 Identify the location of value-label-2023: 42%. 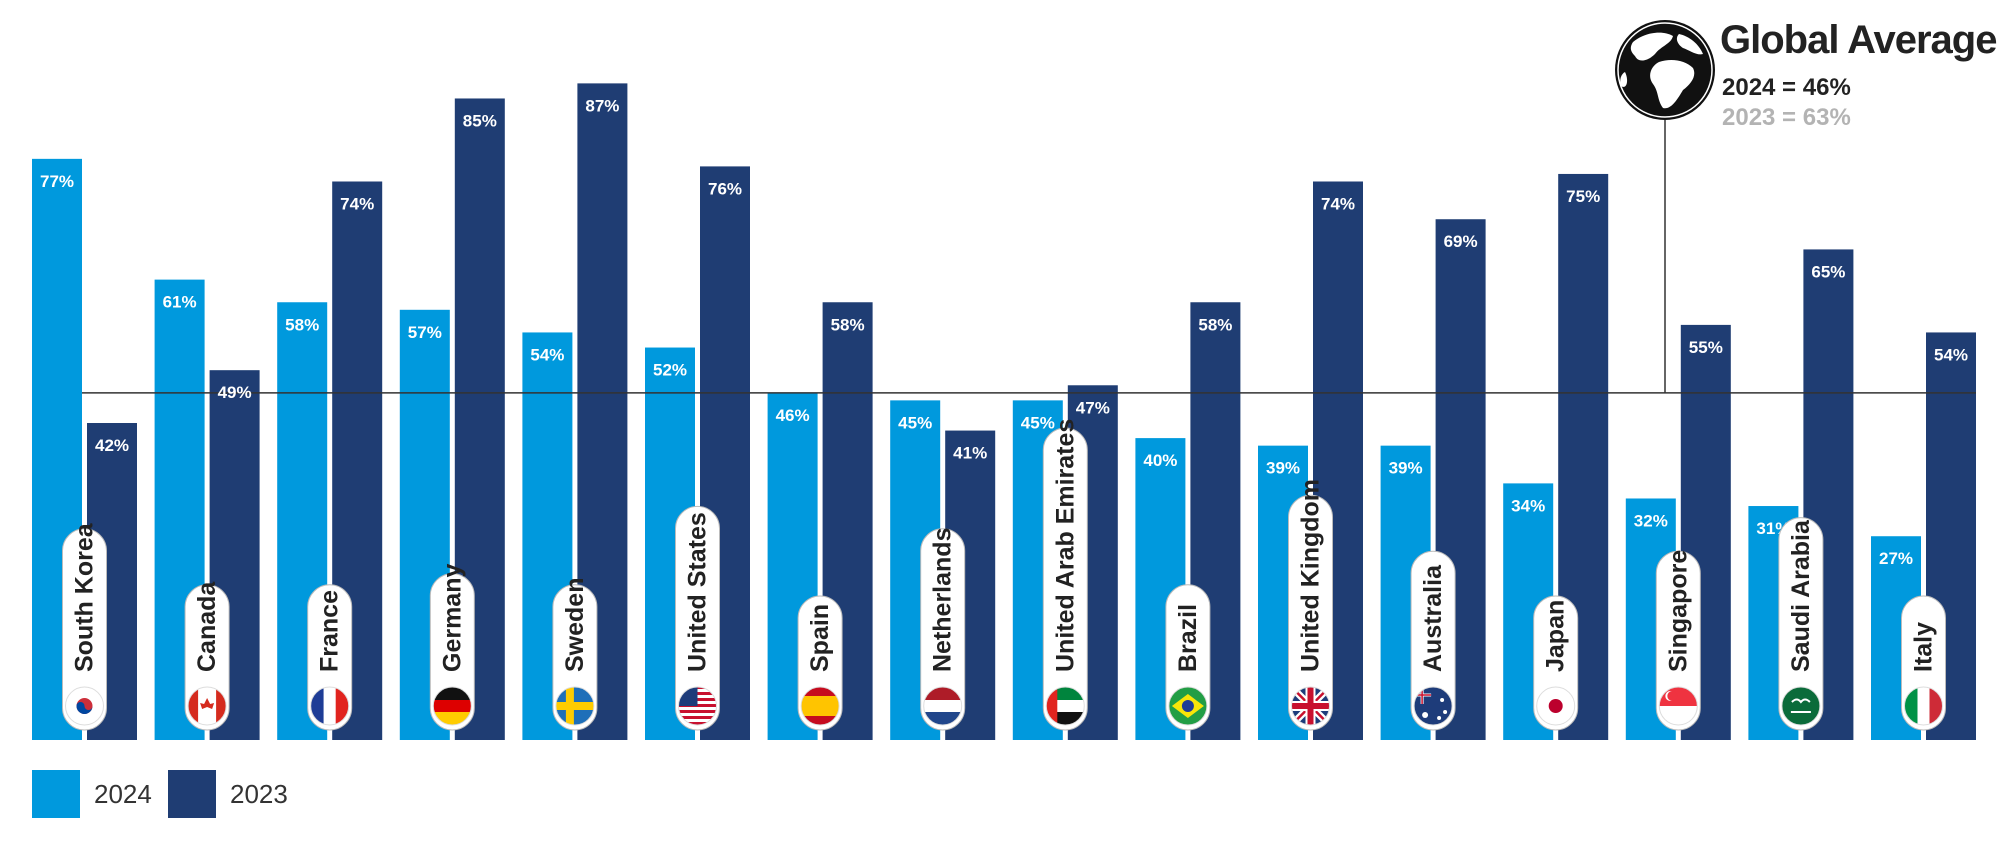
(112, 445).